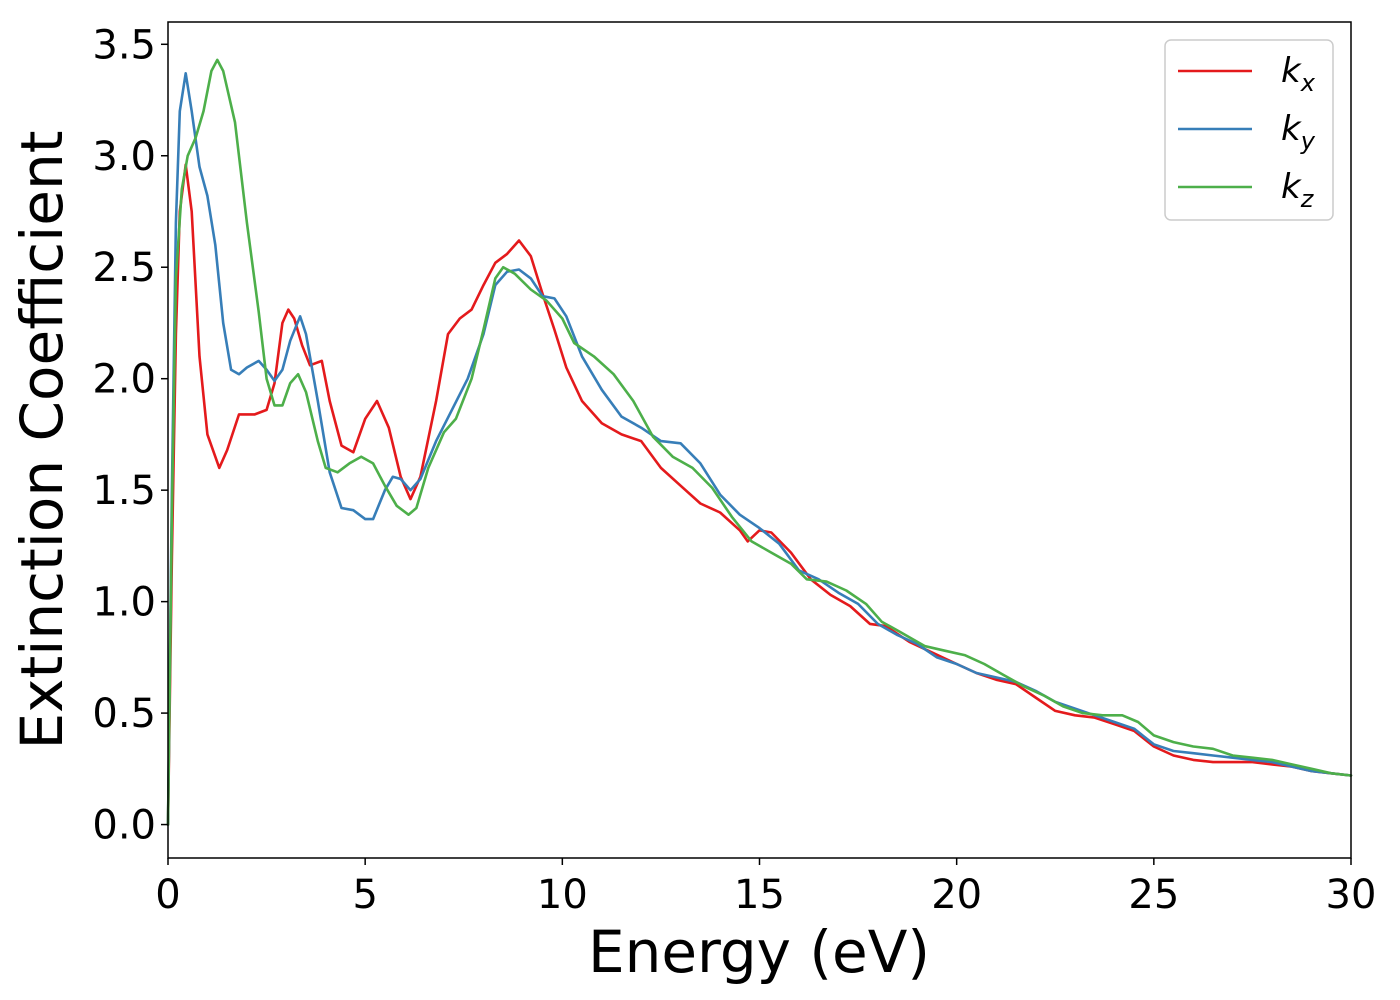 The image size is (1400, 1000). I want to click on y-axis-ticks: 0.0 0.5 1.0 1.5 2.0 2.5 3.0 3.5, so click(130, 435).